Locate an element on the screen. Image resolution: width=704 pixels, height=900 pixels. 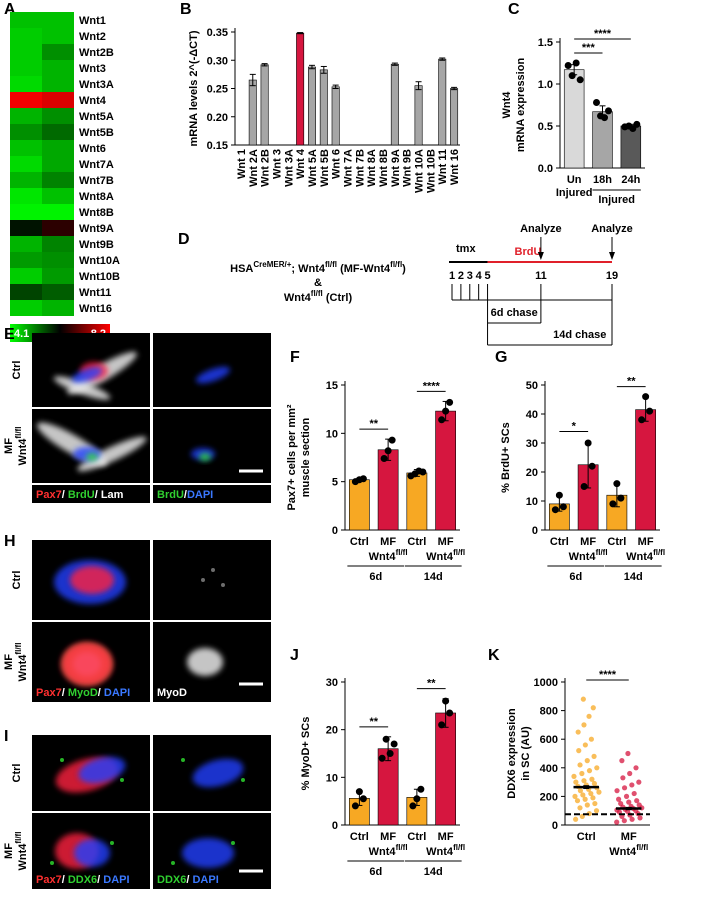
text-part: Wnt4 is located at coordinates (440, 557).